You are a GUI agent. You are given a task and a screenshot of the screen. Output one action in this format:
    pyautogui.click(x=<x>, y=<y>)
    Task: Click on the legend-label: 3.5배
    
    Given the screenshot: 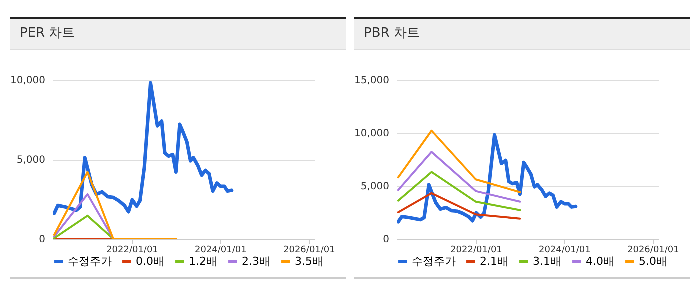 What is the action you would take?
    pyautogui.click(x=309, y=261)
    